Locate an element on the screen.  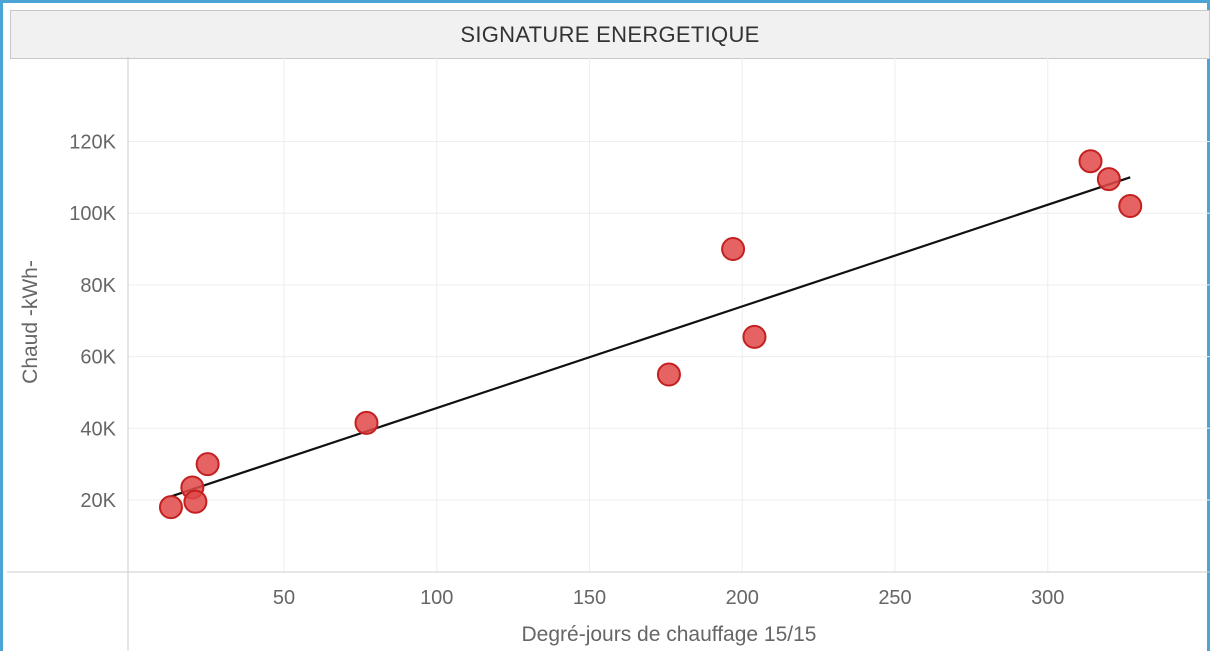
x-tick-label: 200 is located at coordinates (742, 598).